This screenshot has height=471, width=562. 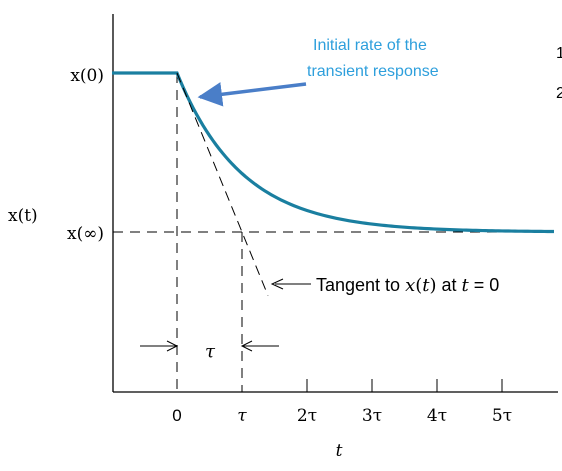 I want to click on tangent-annotation: Tangent to x(t) at t = 0, so click(x=407, y=285).